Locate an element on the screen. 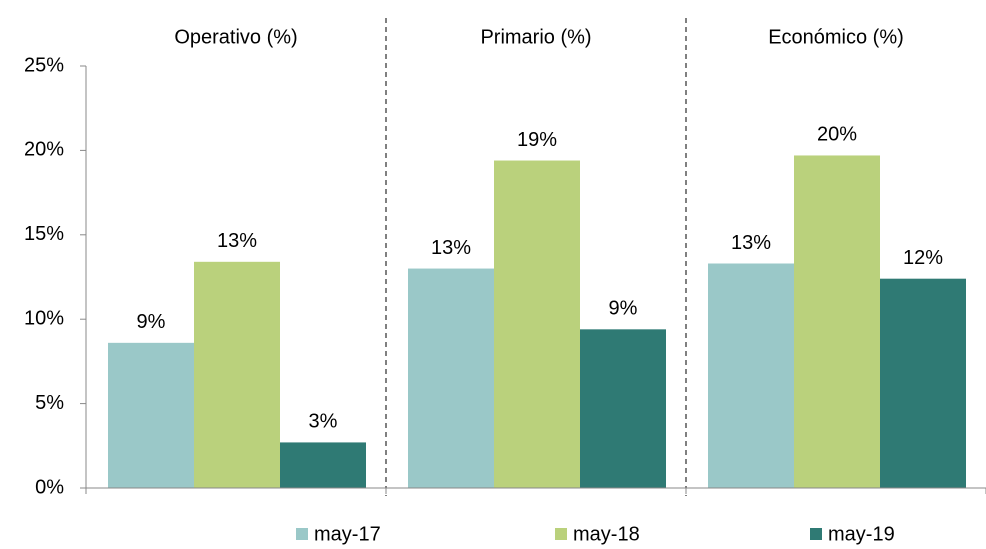  y-tick-label: 10% is located at coordinates (44, 318).